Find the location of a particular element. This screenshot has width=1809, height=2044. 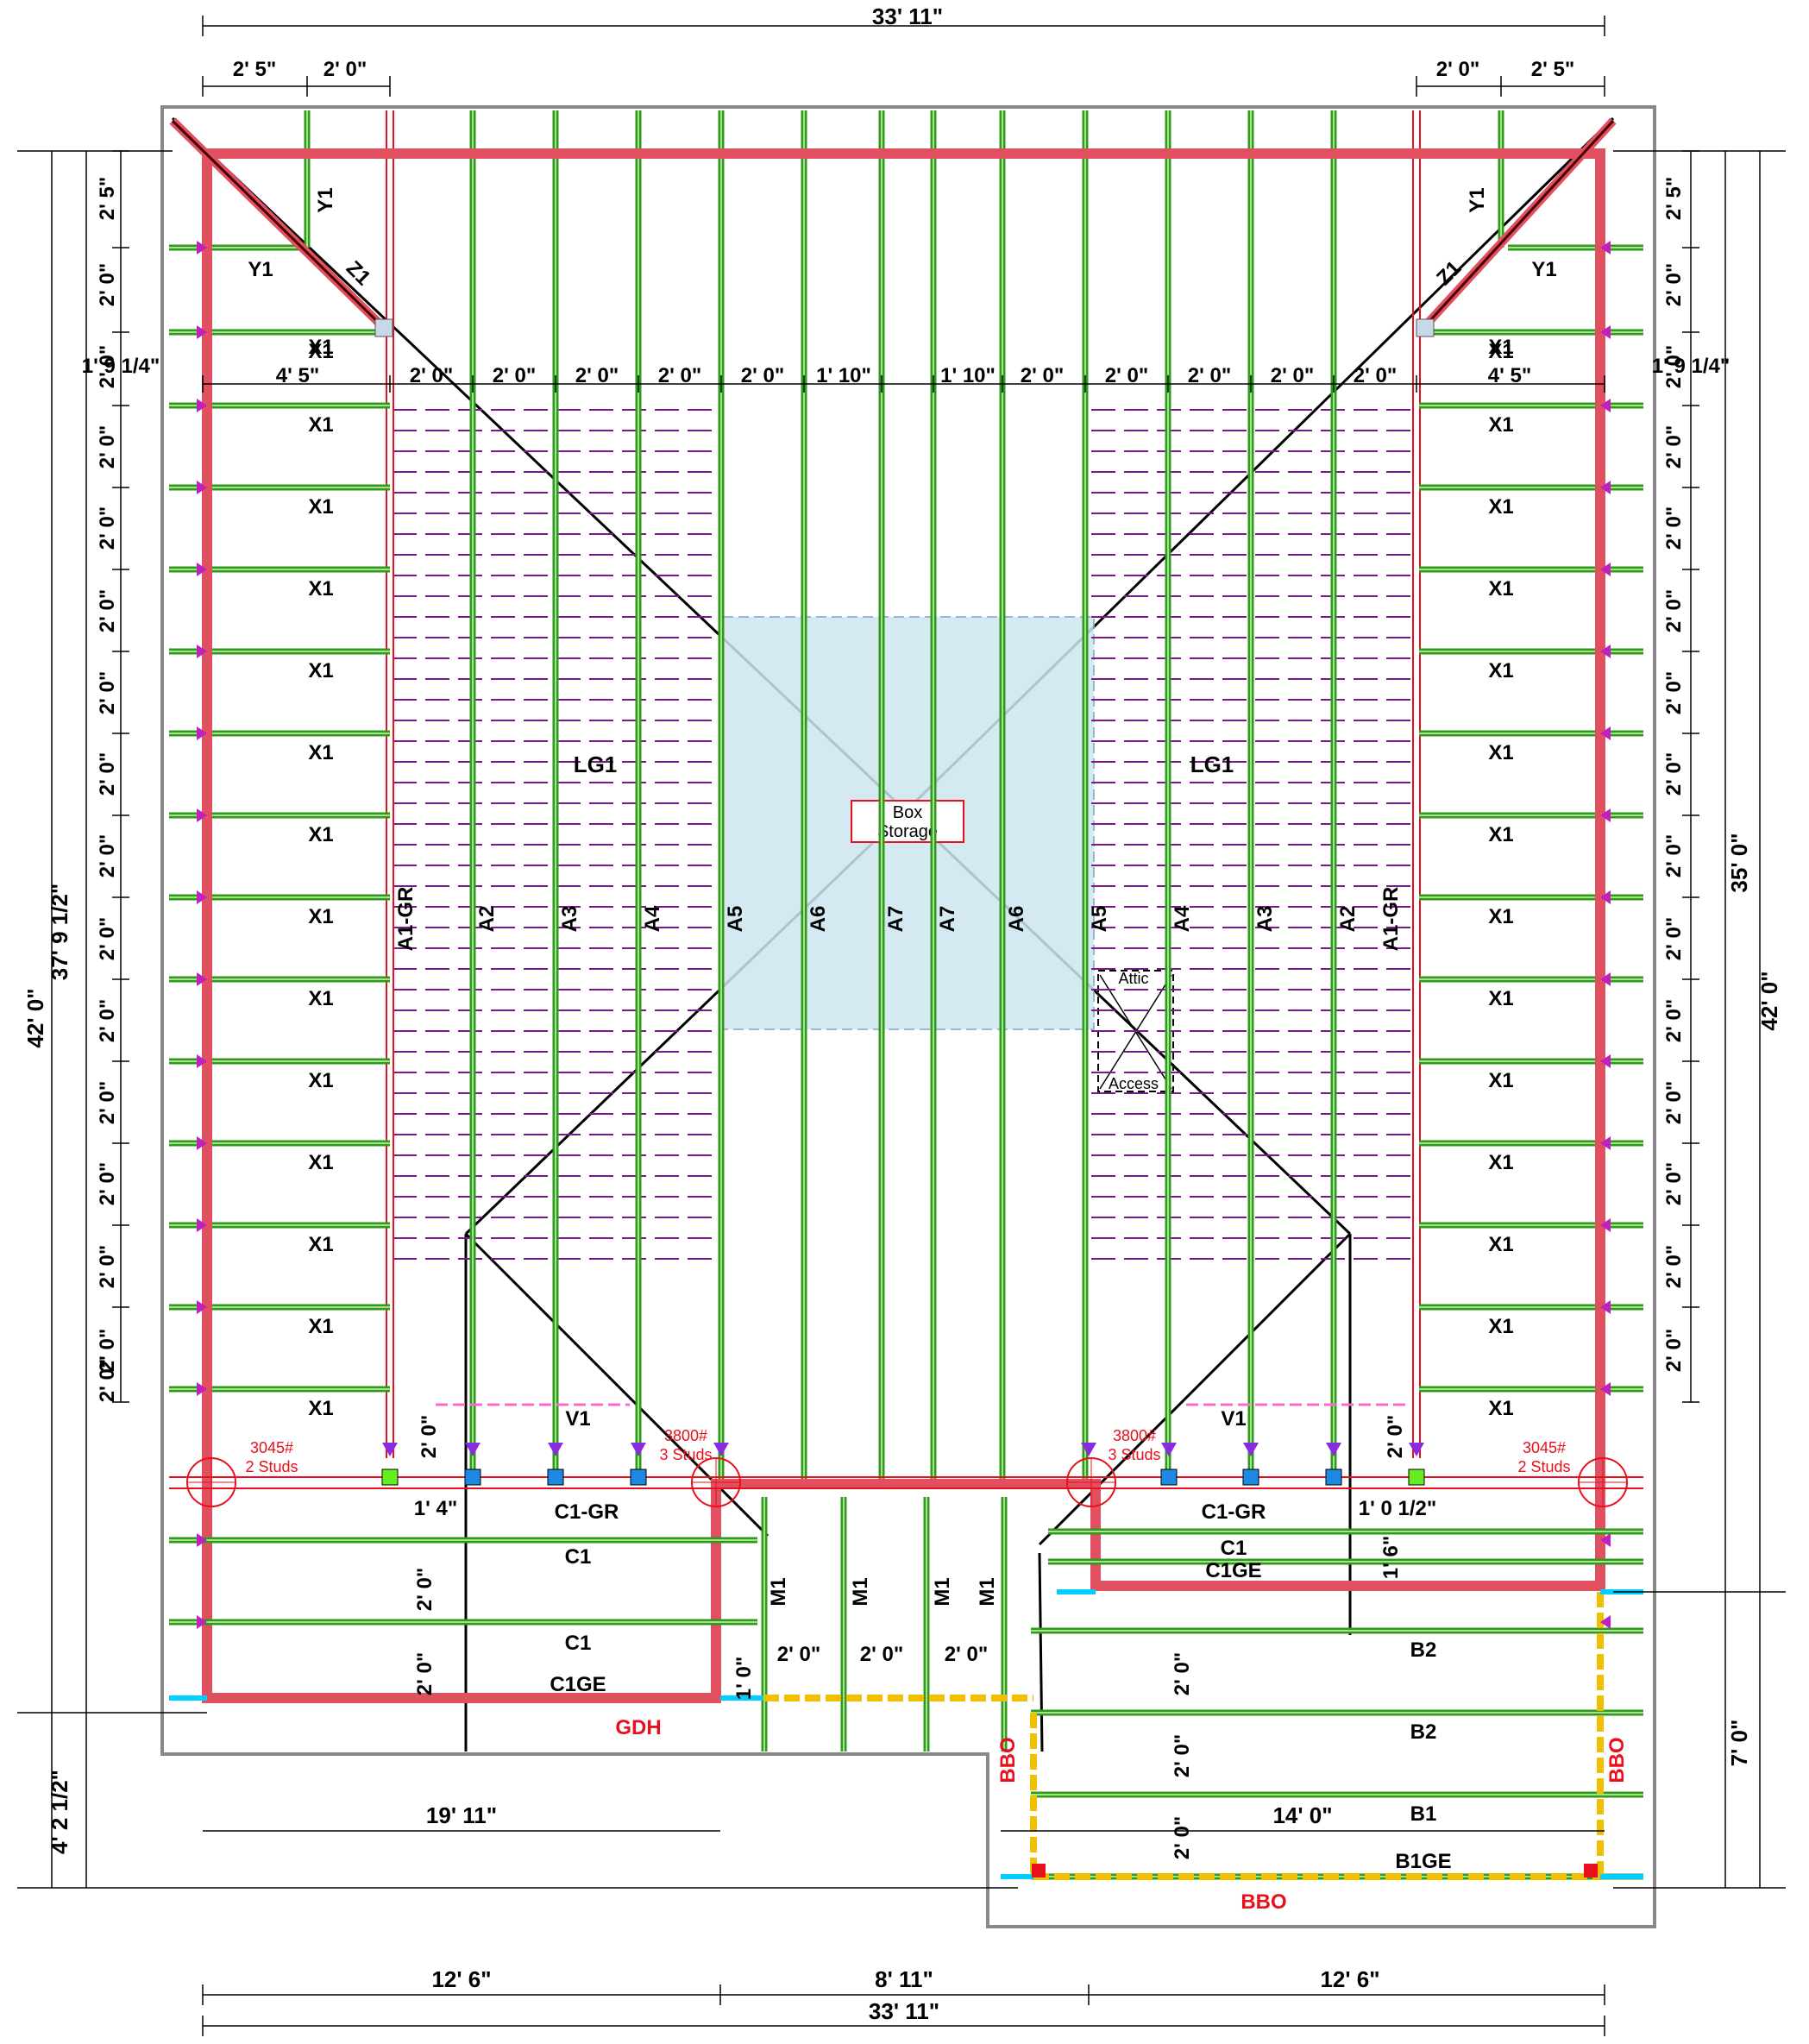

x1-label-left-5: X1 is located at coordinates (320, 752).